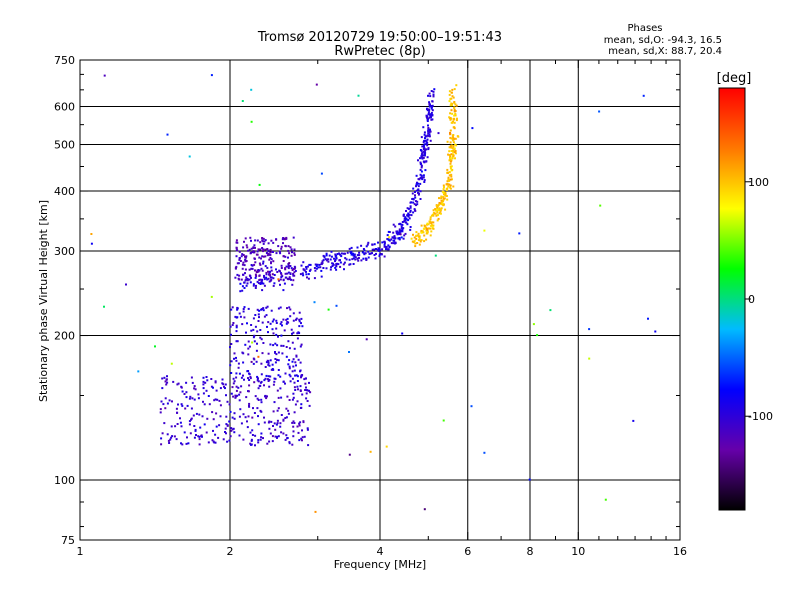  What do you see at coordinates (64, 191) in the screenshot?
I see `y-tick-label: 400` at bounding box center [64, 191].